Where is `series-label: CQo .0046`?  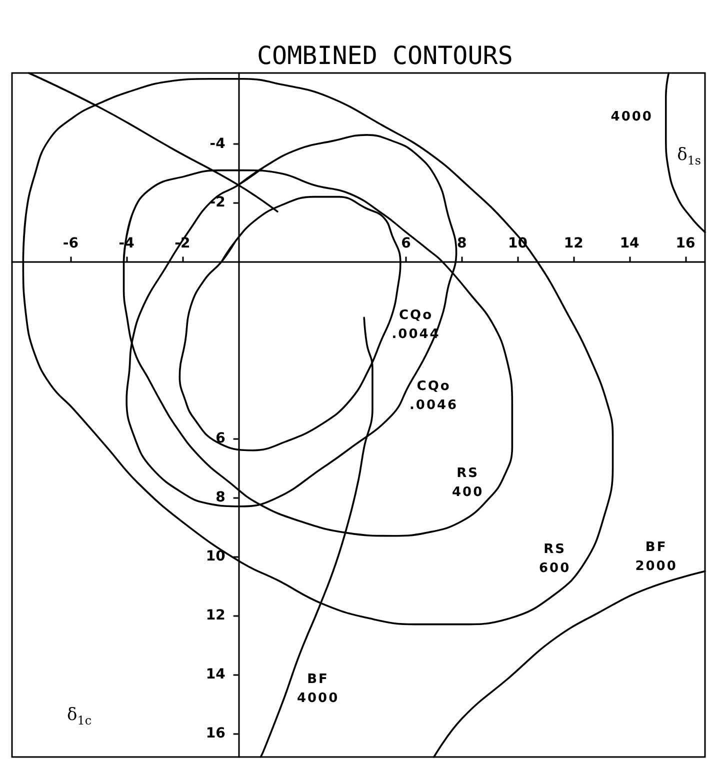 series-label: CQo .0046 is located at coordinates (433, 396).